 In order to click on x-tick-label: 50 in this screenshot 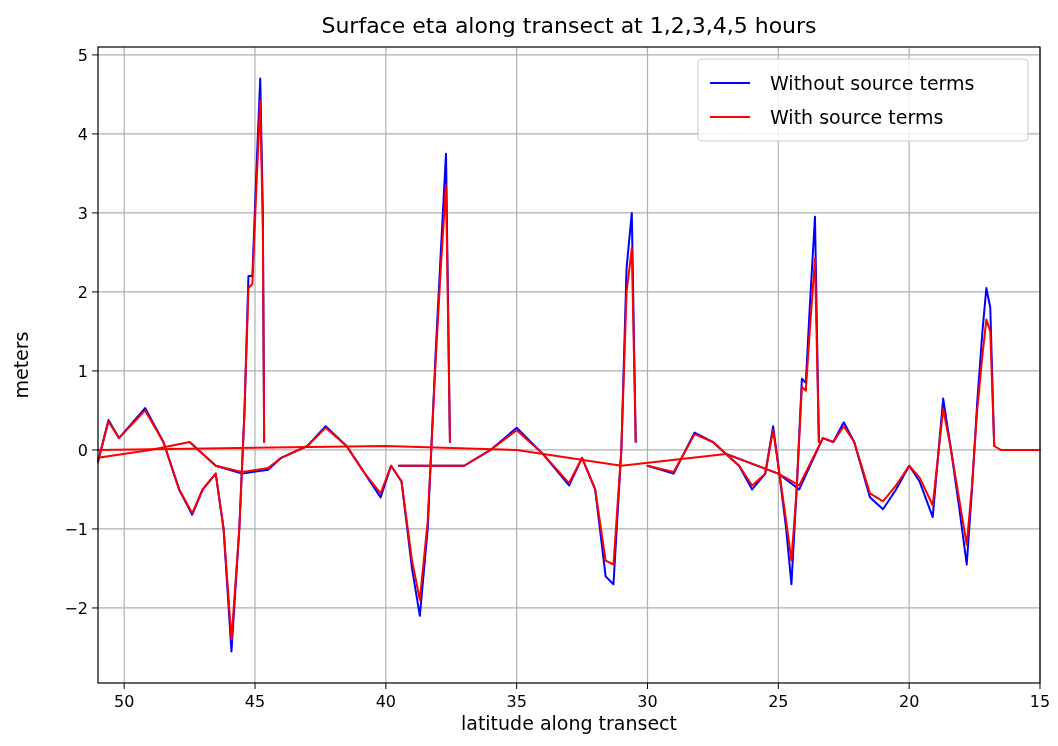, I will do `click(124, 701)`.